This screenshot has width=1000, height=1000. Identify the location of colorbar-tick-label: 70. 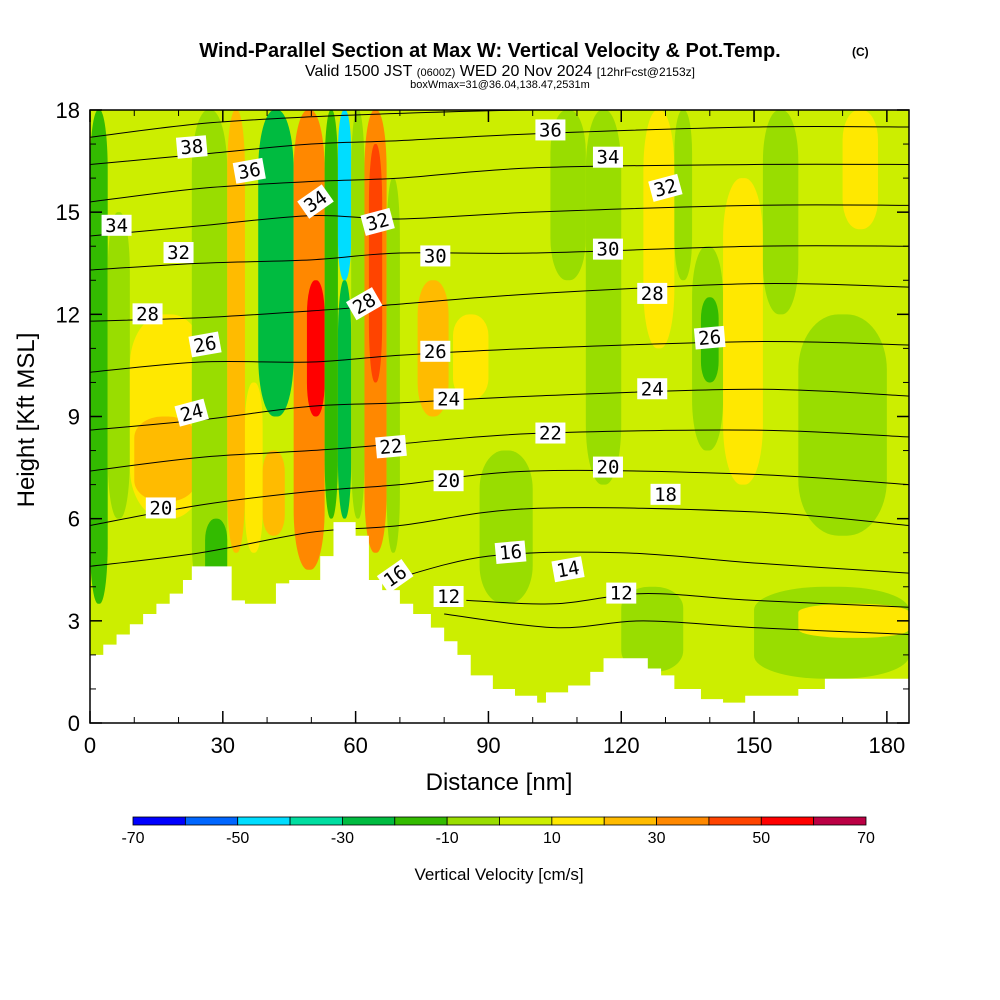
(866, 838).